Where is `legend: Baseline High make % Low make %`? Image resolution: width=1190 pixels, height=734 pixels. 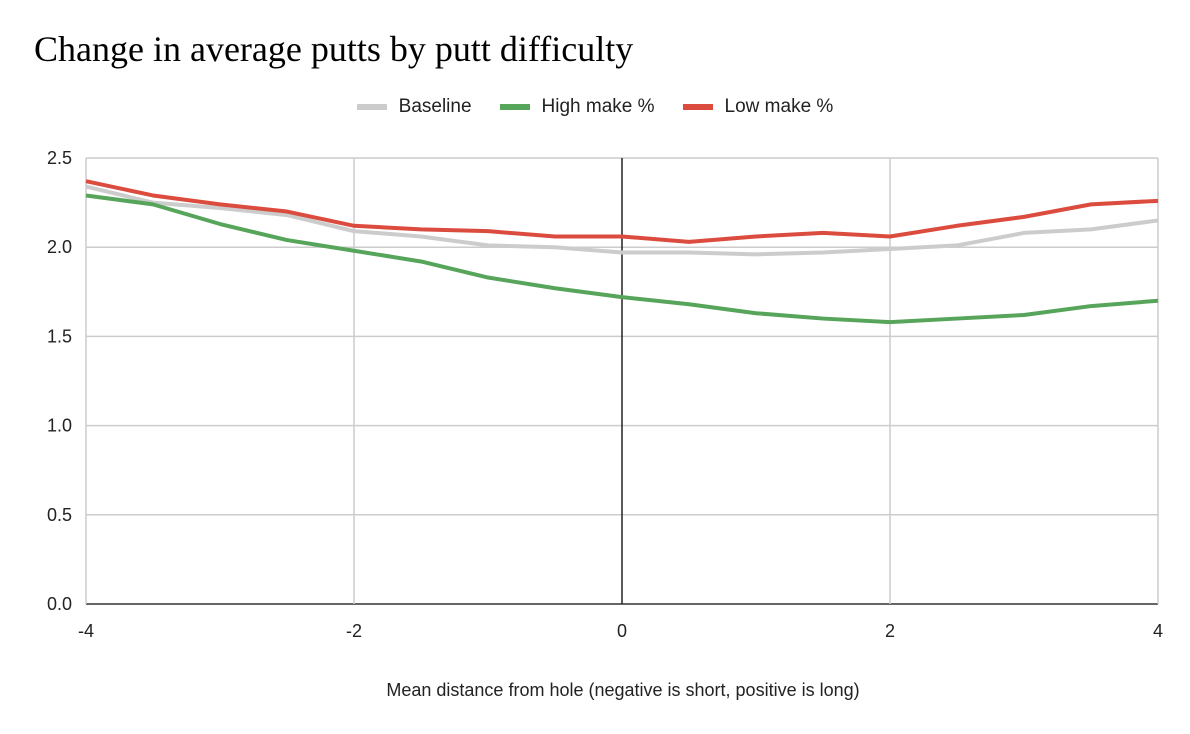
legend: Baseline High make % Low make % is located at coordinates (595, 107).